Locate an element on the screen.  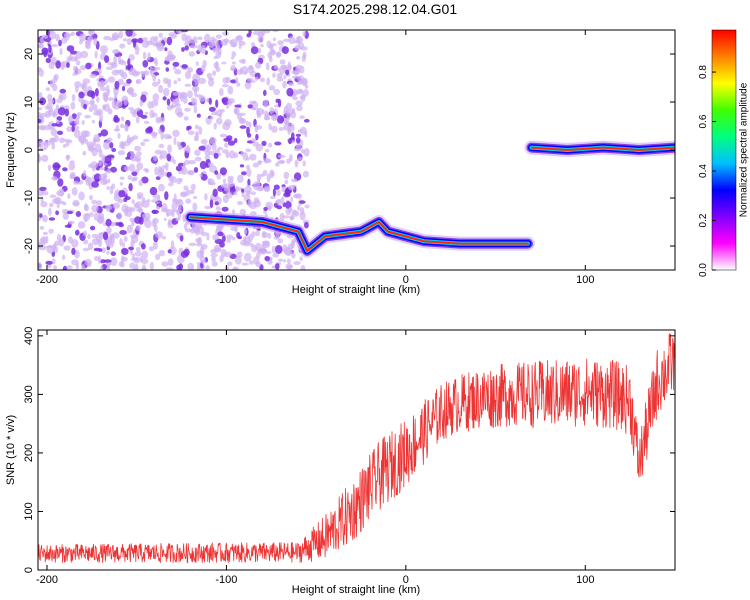
x-tick-label: -200 is located at coordinates (47, 280).